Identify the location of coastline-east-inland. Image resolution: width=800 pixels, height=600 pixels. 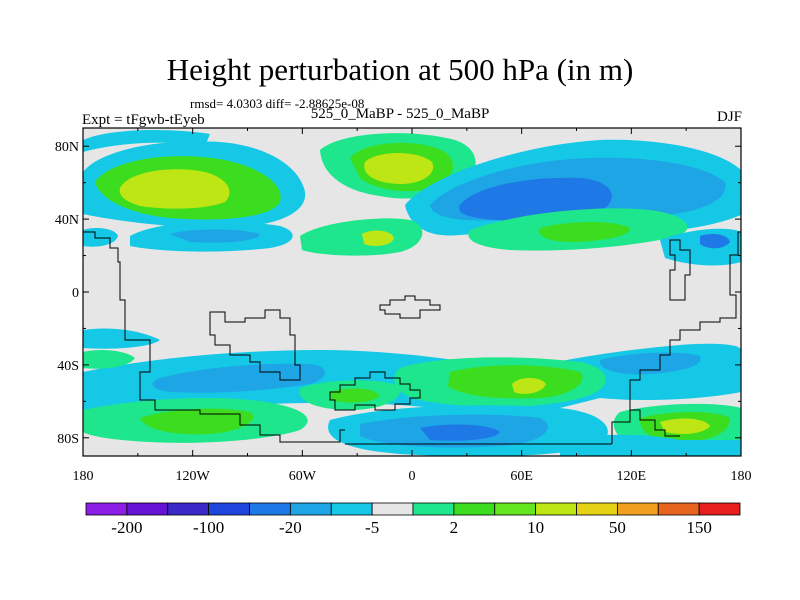
(680, 270).